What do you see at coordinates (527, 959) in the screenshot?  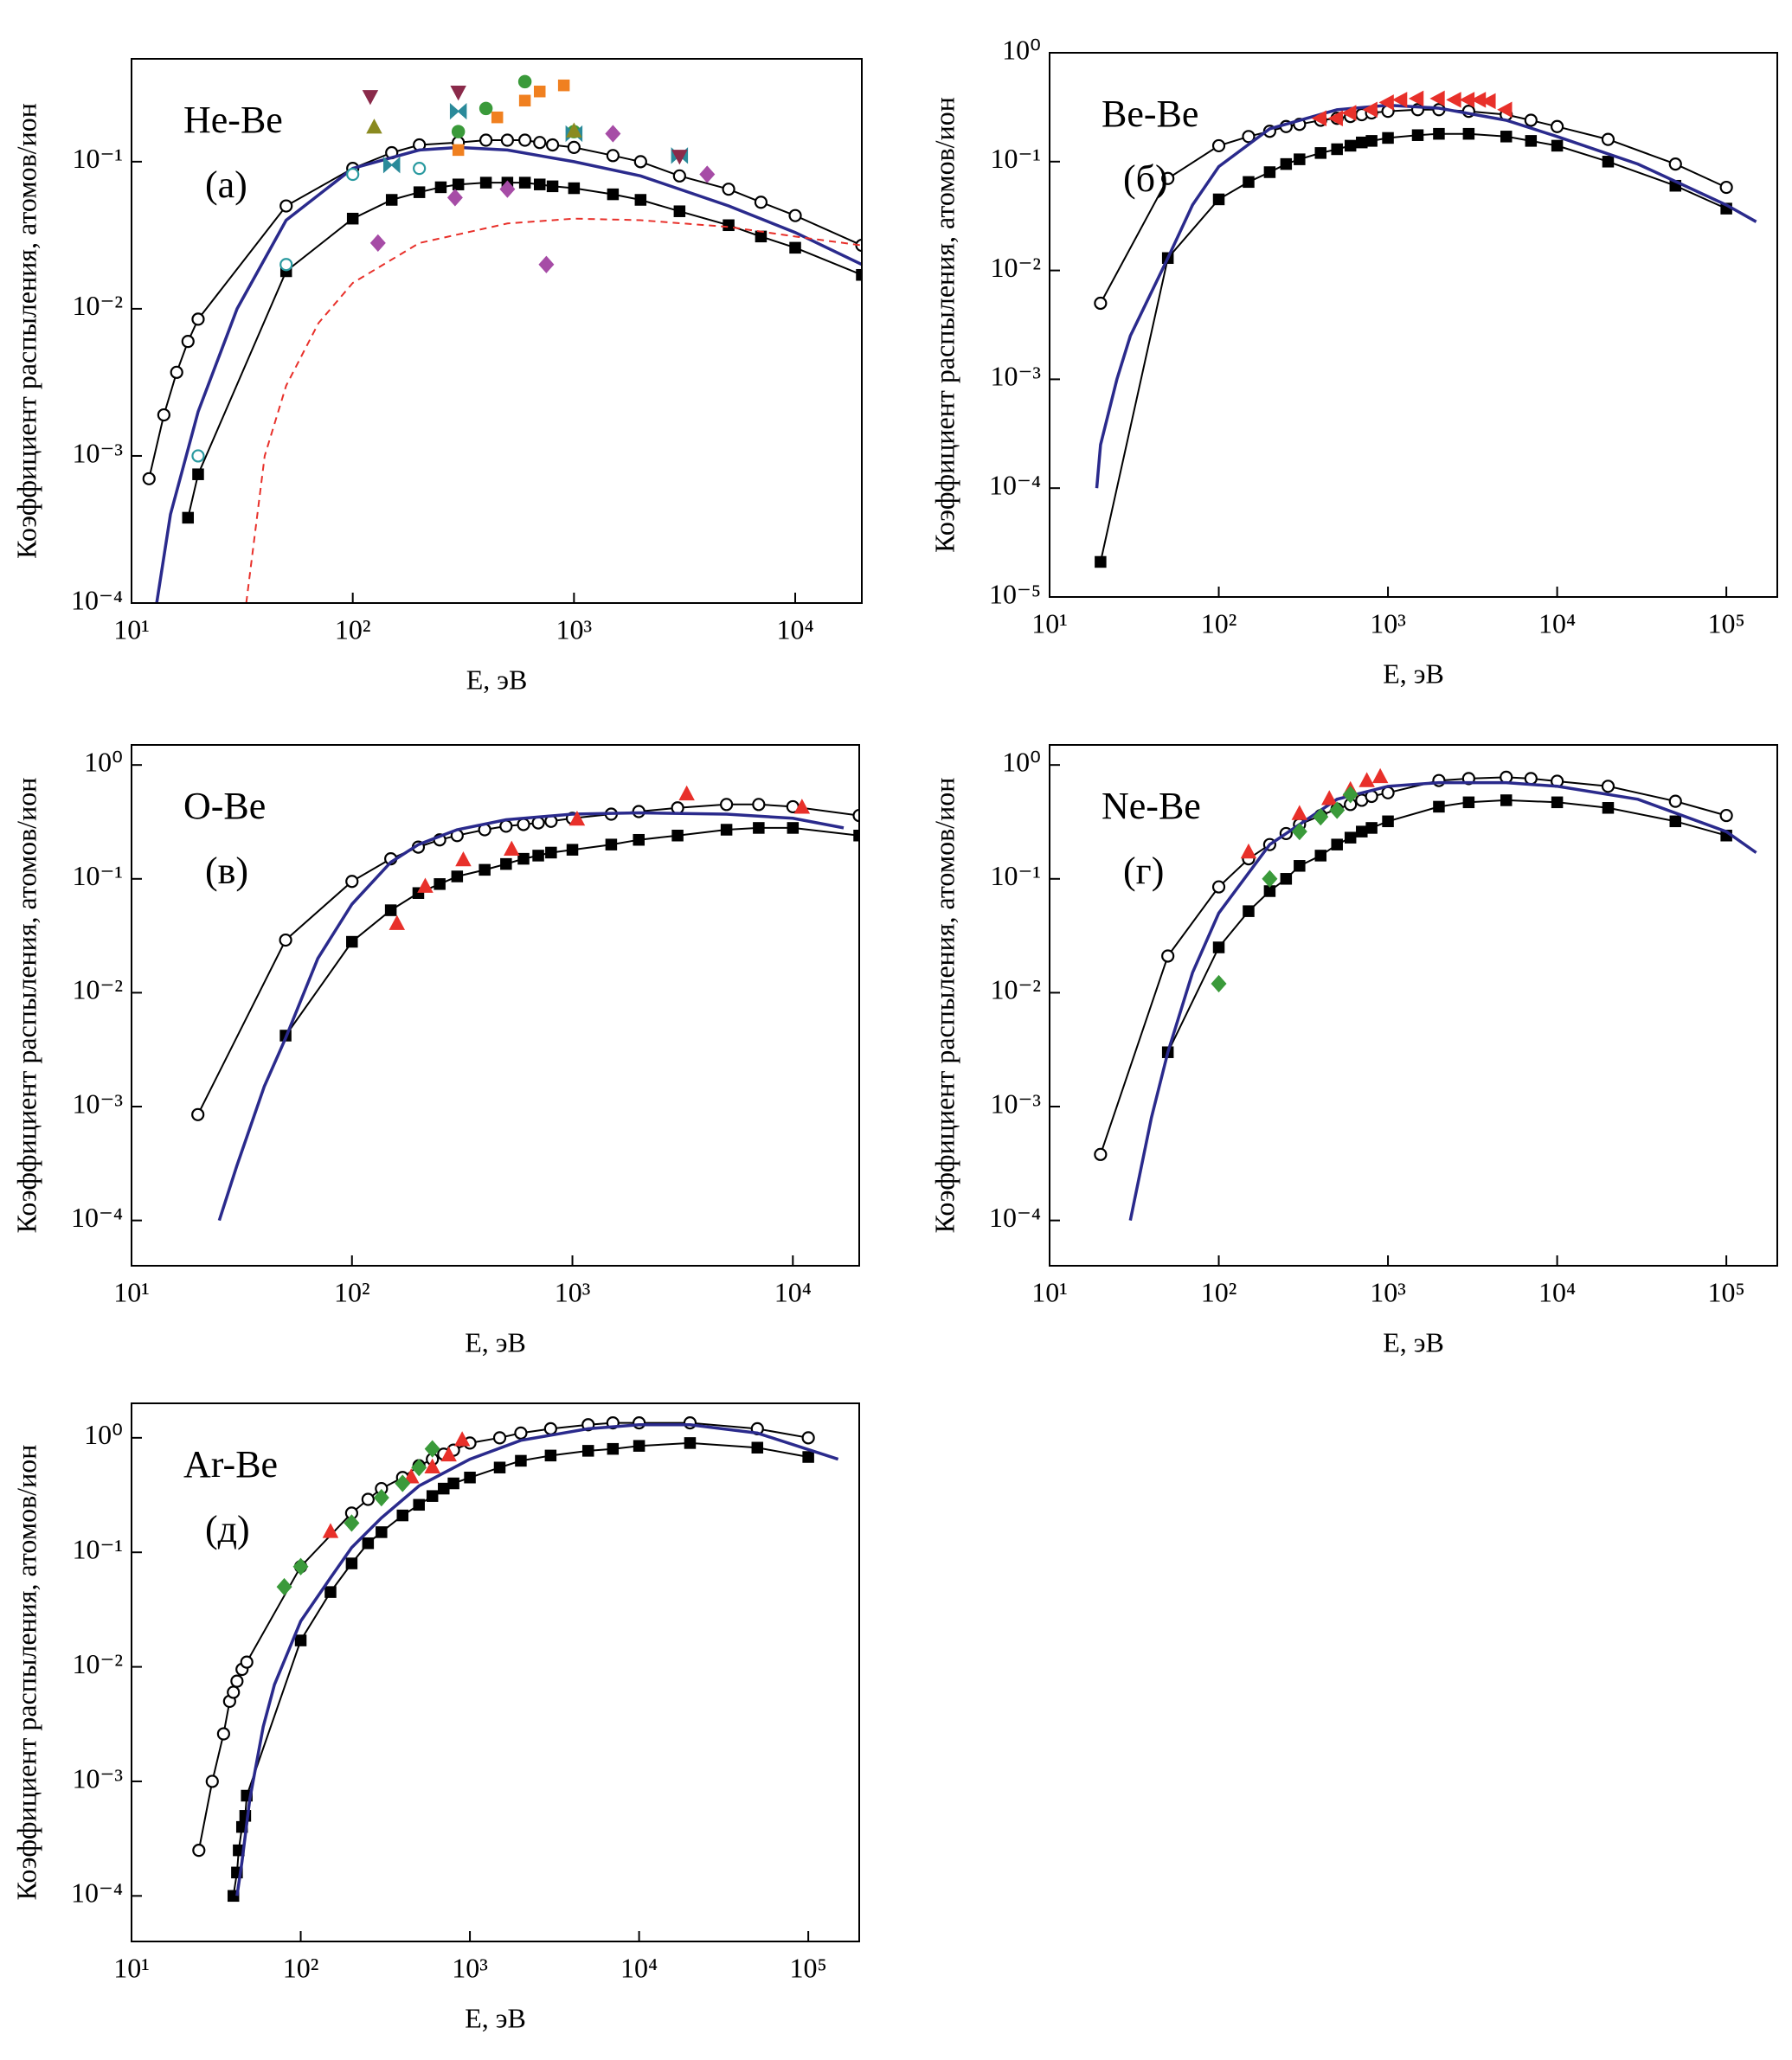 I see `series-line` at bounding box center [527, 959].